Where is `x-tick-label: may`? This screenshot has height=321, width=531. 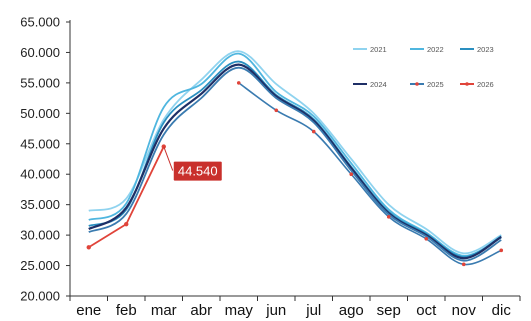
x-tick-label: may is located at coordinates (239, 310).